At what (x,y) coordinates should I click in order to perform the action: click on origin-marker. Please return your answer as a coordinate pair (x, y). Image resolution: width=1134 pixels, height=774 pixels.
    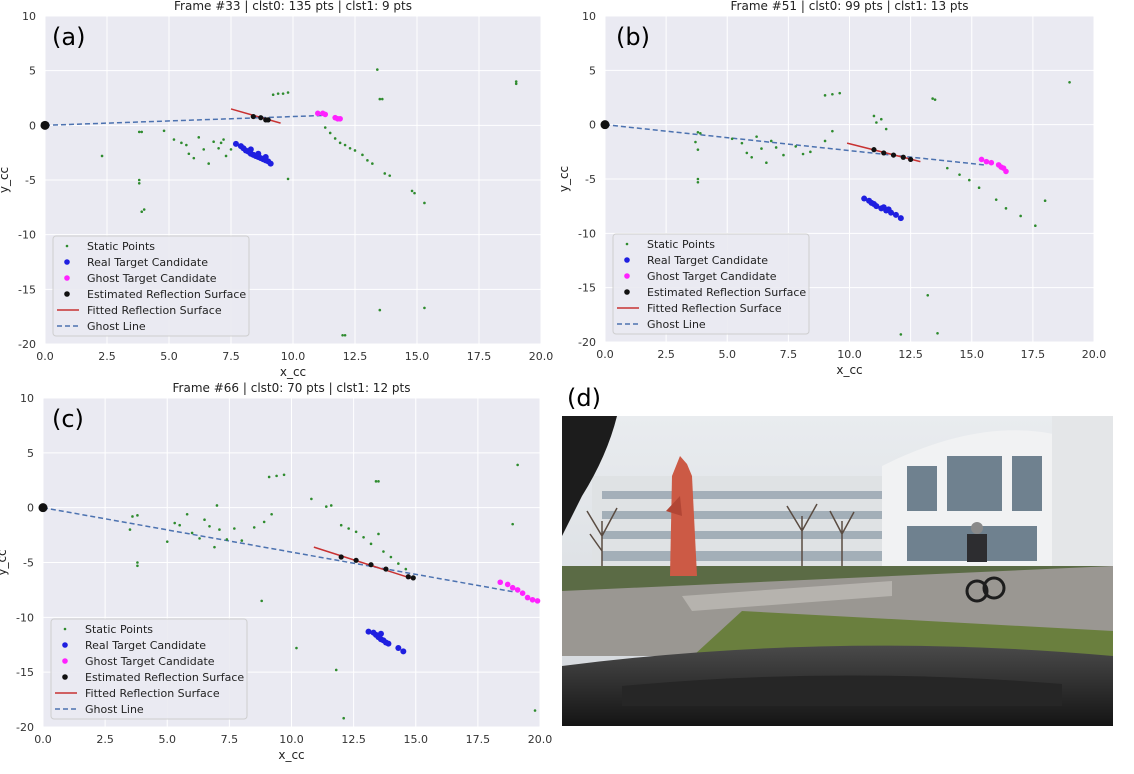
    Looking at the image, I should click on (45, 125).